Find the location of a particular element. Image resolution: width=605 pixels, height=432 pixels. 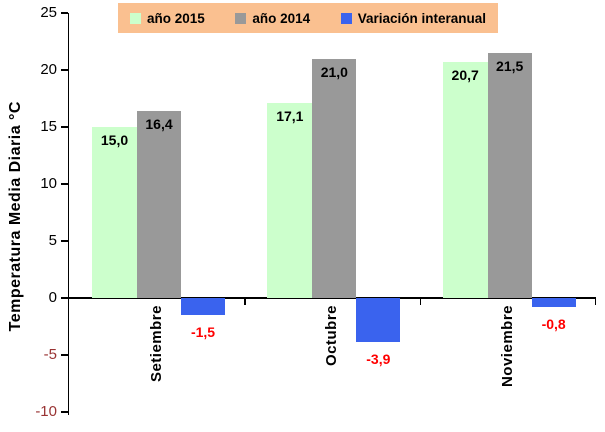

category-label-box-setiembre: Setiembre is located at coordinates (157, 343).